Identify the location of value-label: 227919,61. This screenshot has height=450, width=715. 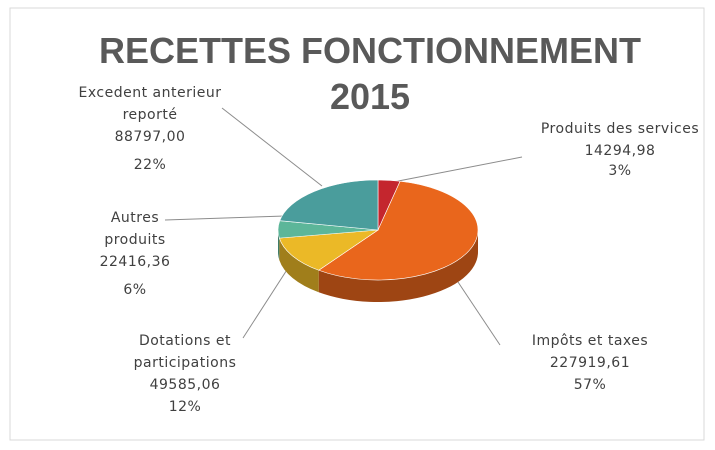
(590, 363).